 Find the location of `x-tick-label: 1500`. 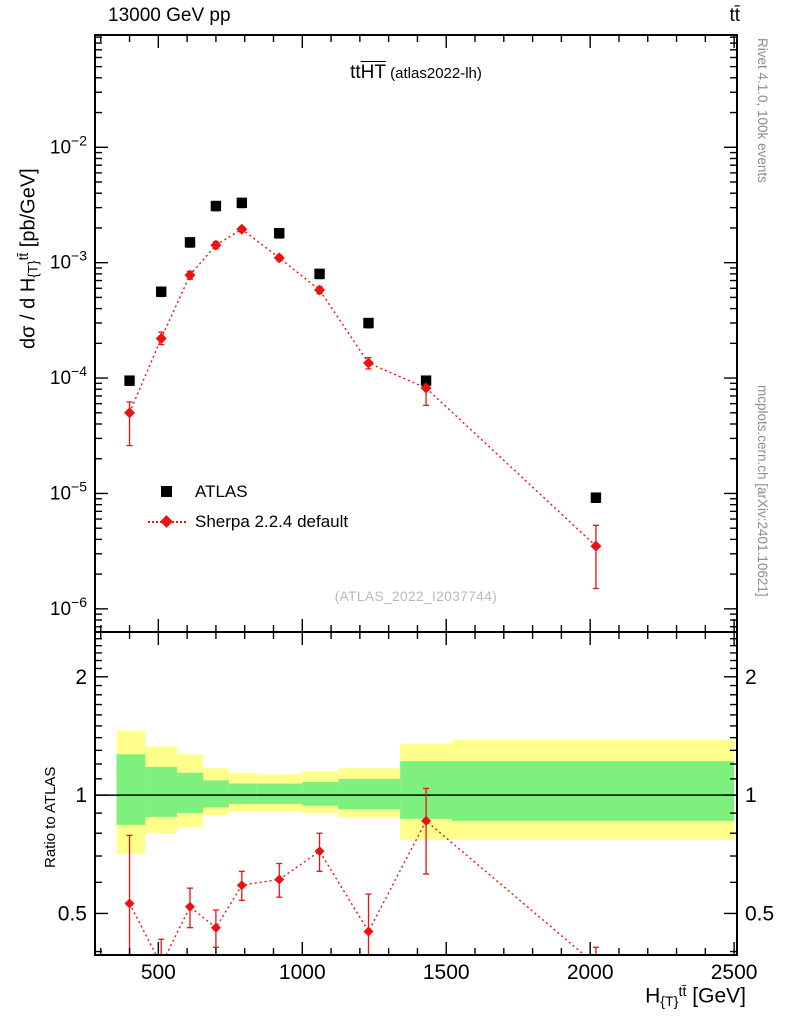

x-tick-label: 1500 is located at coordinates (446, 972).